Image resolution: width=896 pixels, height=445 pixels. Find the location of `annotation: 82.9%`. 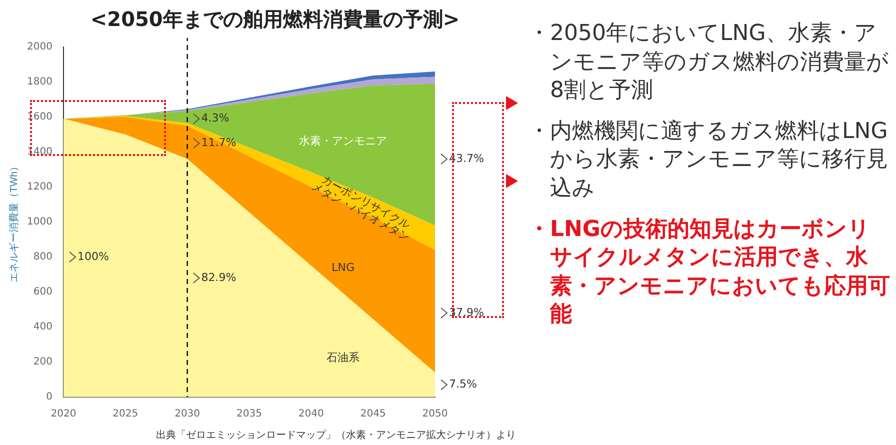

annotation: 82.9% is located at coordinates (218, 277).